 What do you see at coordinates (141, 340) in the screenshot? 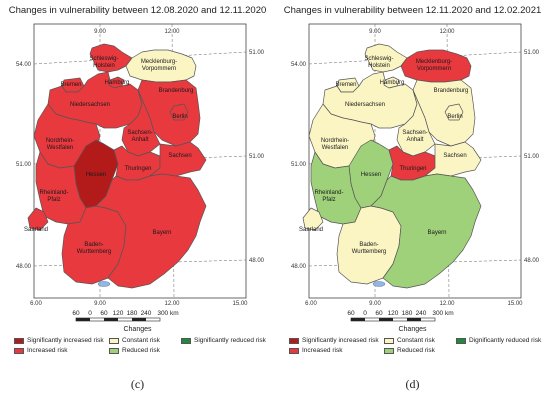
I see `legend-label: Constant risk` at bounding box center [141, 340].